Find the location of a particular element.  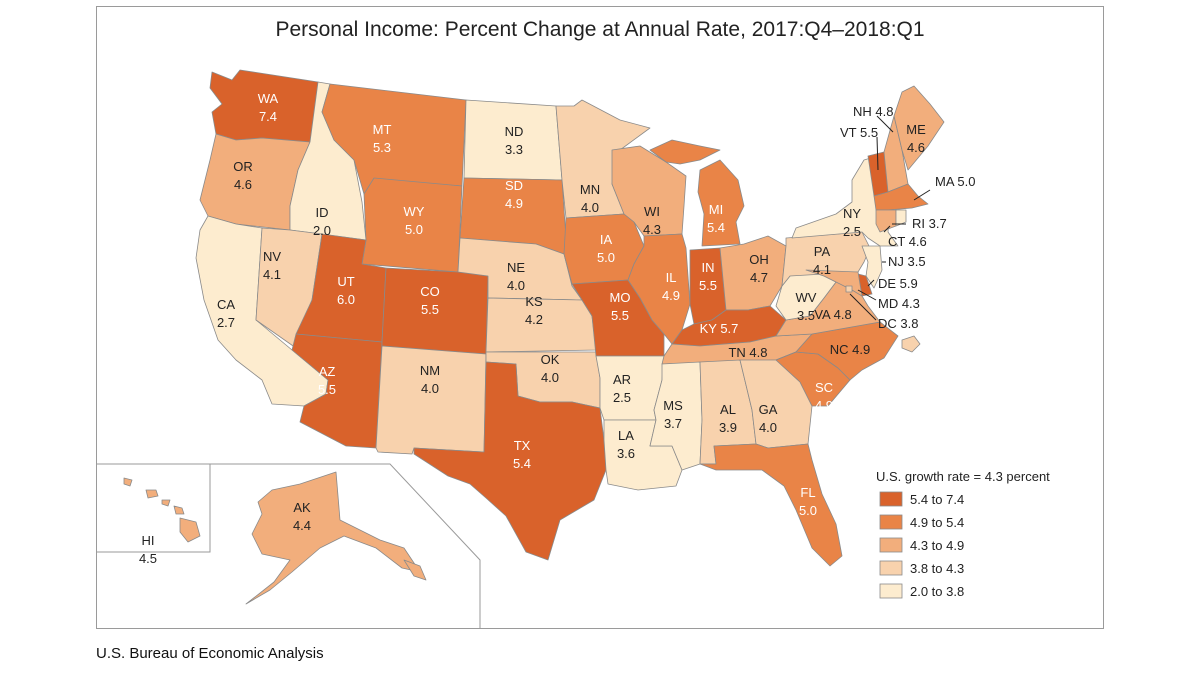

state-HI-islands is located at coordinates (162, 510).